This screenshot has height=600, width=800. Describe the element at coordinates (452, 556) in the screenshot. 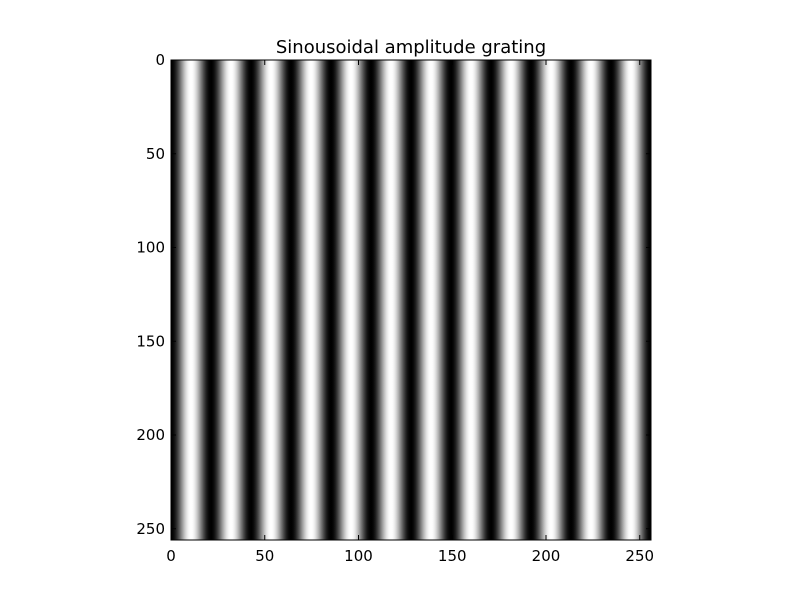

I see `x-tick-label: 150` at that location.